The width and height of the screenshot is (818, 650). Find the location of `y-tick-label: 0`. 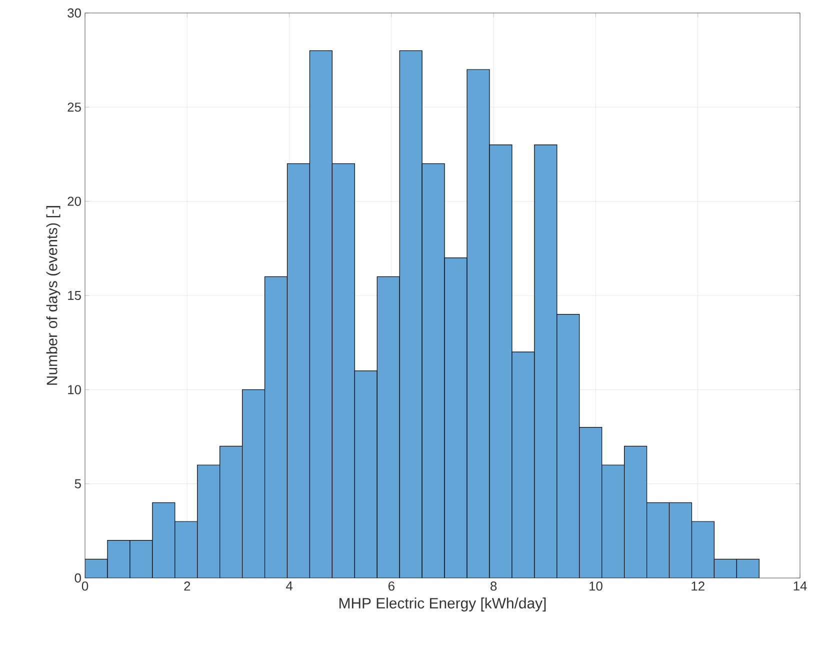

y-tick-label: 0 is located at coordinates (77, 578).